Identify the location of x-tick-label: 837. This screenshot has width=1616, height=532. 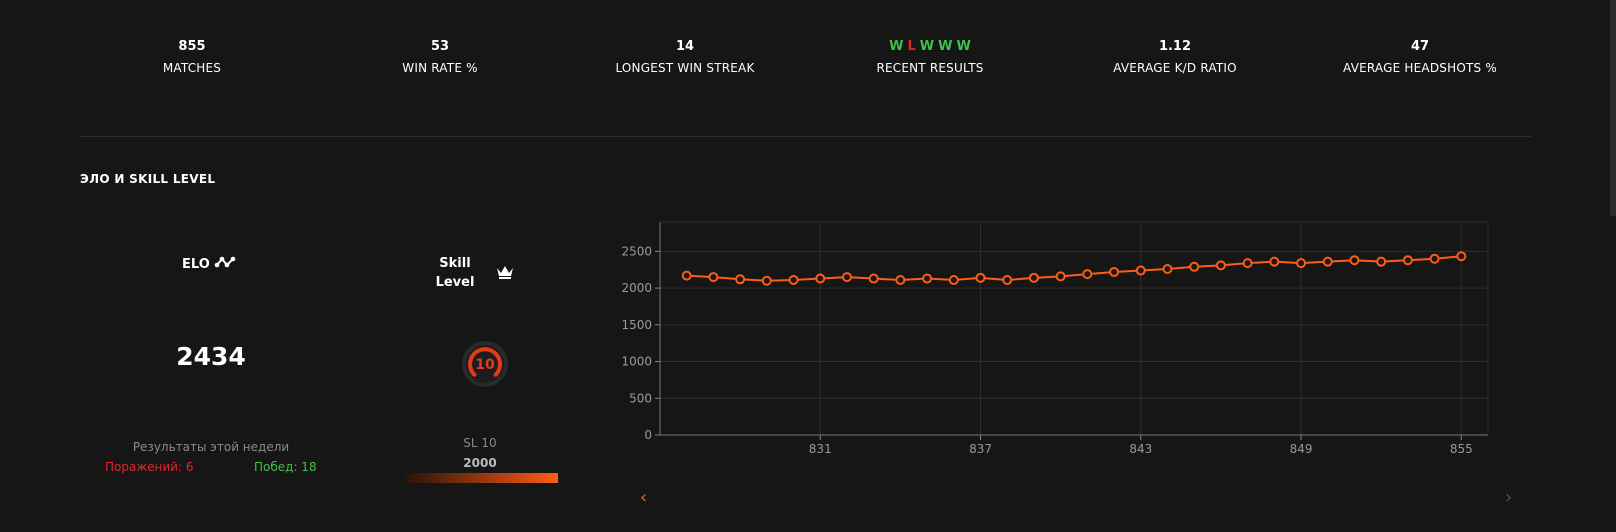
(980, 449).